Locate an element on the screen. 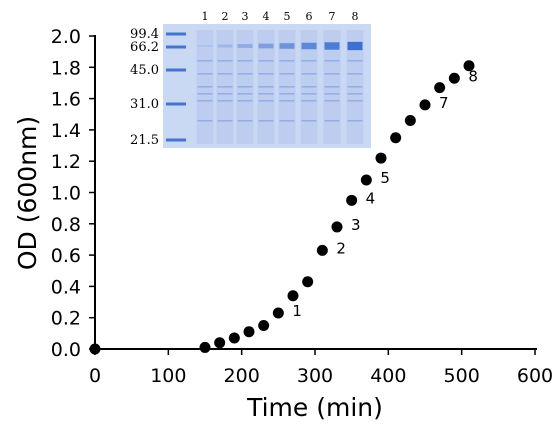  gel-marker-label: 45.0 is located at coordinates (144, 70).